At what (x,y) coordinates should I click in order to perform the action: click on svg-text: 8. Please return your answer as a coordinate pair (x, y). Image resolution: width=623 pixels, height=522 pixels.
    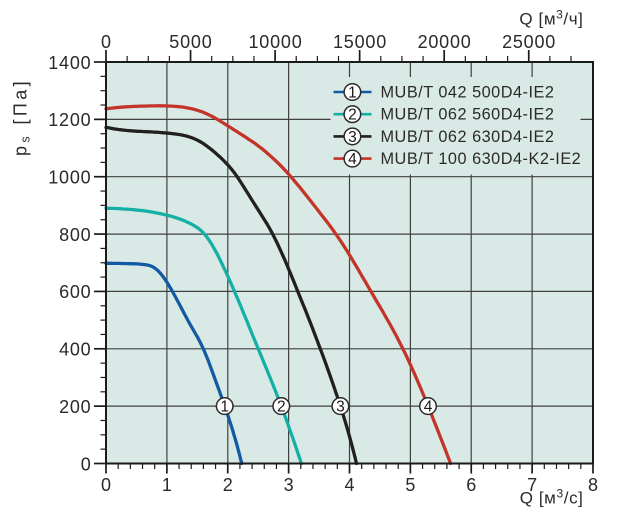
    Looking at the image, I should click on (593, 485).